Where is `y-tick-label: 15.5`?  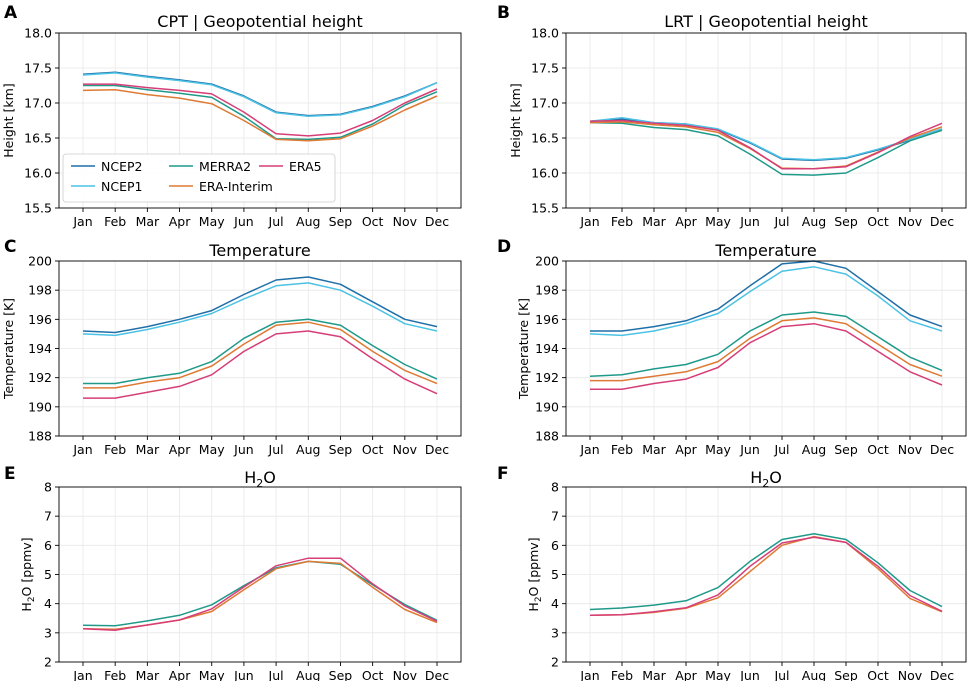 y-tick-label: 15.5 is located at coordinates (38, 208).